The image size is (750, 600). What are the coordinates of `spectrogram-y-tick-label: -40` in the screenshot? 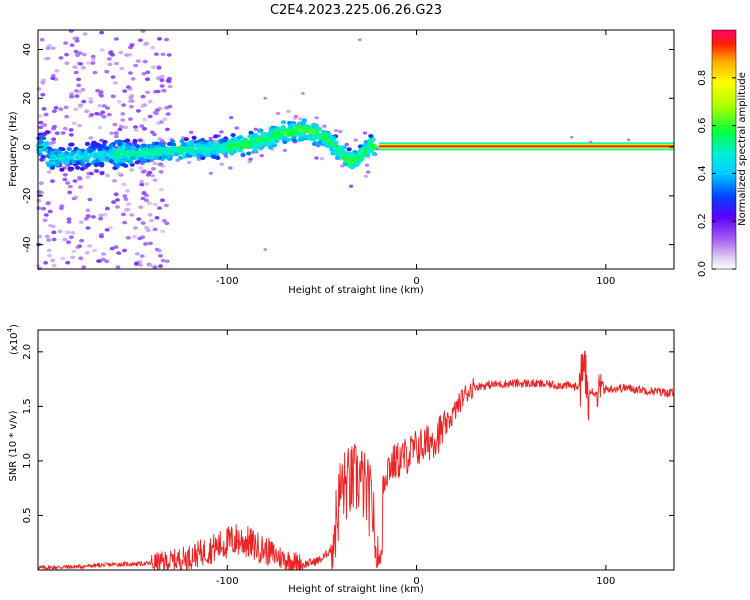 It's located at (27, 244).